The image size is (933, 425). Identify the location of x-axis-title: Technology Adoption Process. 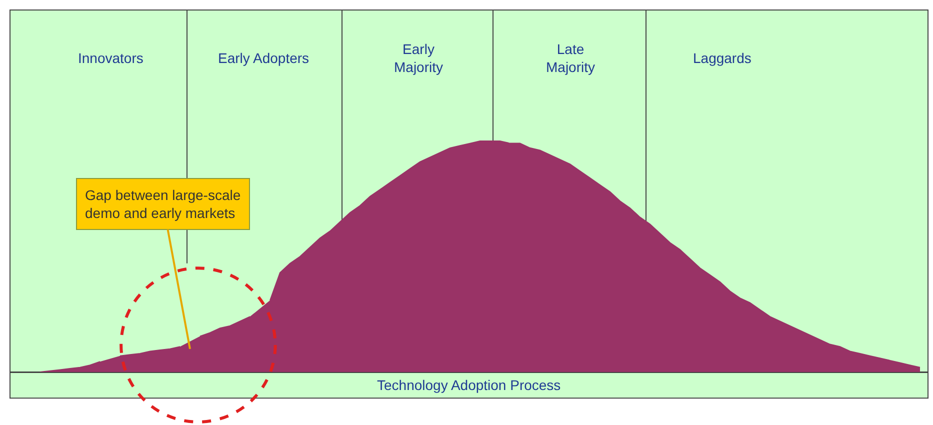
(469, 385).